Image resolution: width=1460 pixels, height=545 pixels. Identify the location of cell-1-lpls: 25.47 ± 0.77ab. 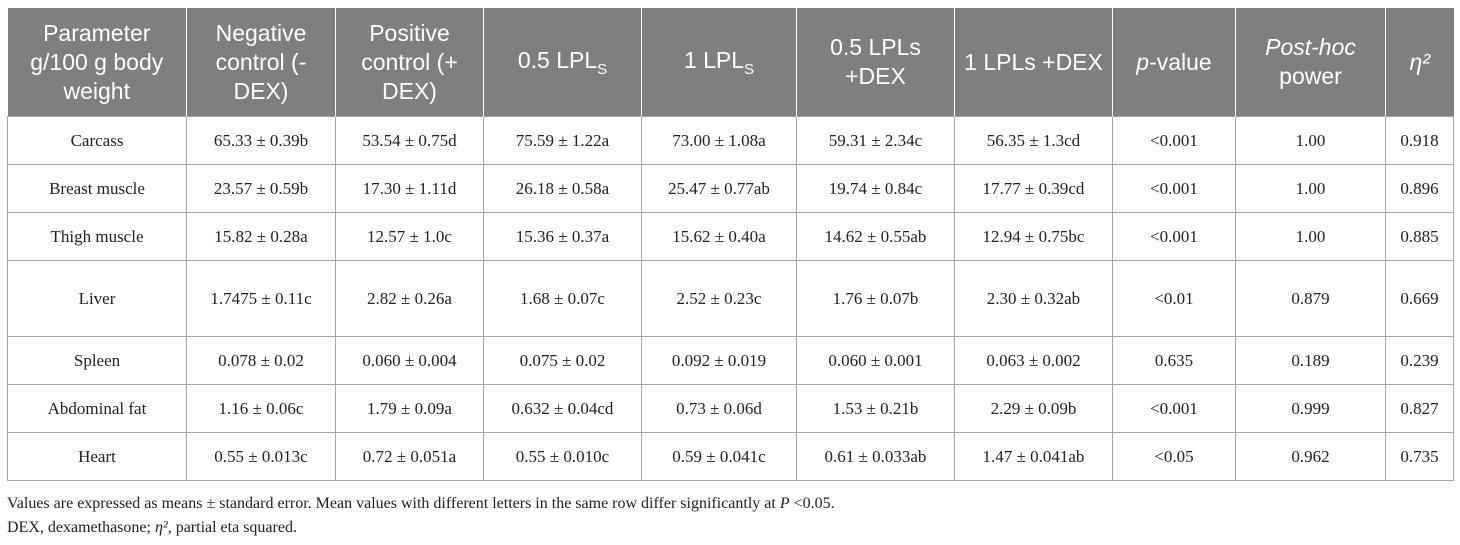
(719, 188).